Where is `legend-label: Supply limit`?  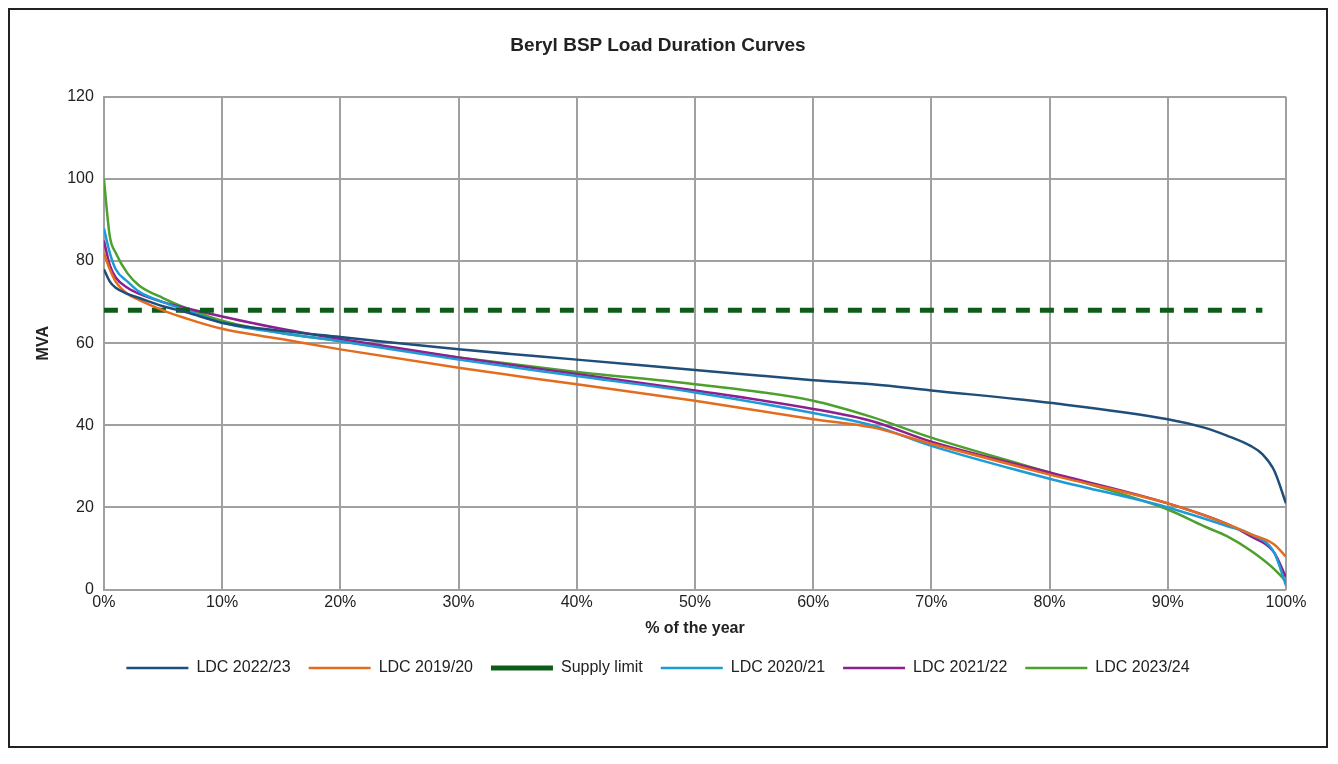 legend-label: Supply limit is located at coordinates (602, 667).